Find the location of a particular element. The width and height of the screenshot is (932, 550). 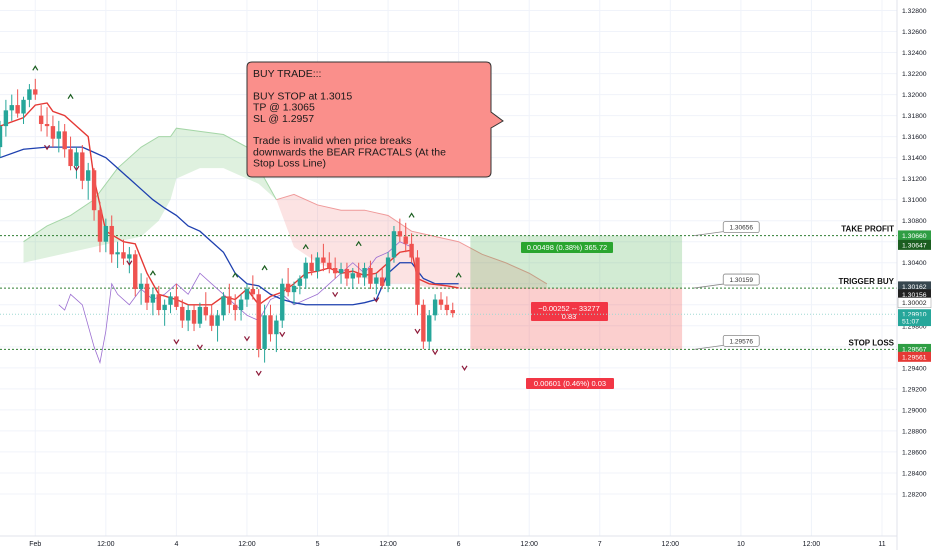

note-line: TP @ 1.3065 is located at coordinates (284, 108).